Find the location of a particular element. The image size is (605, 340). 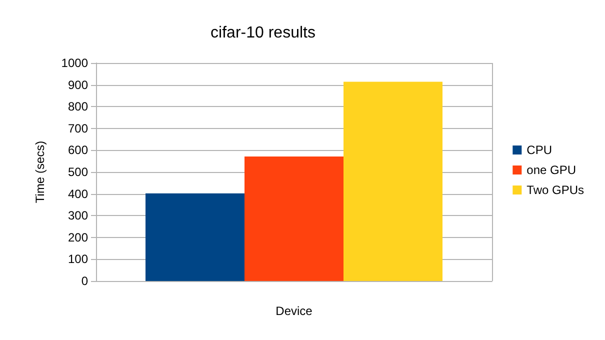

legend-label: one GPU is located at coordinates (551, 170).